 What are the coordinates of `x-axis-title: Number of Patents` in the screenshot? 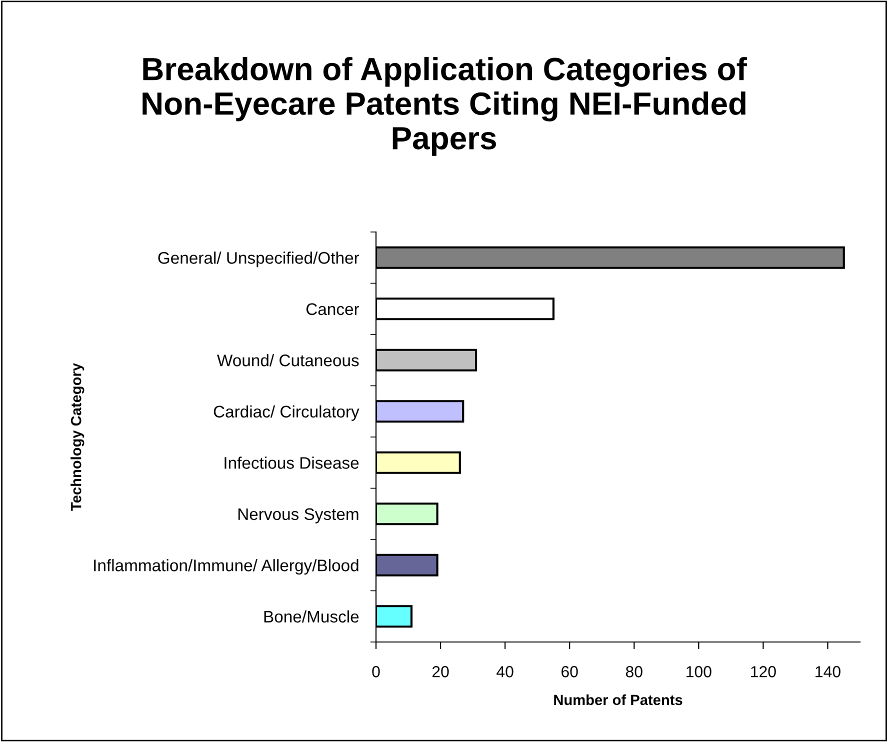 It's located at (618, 700).